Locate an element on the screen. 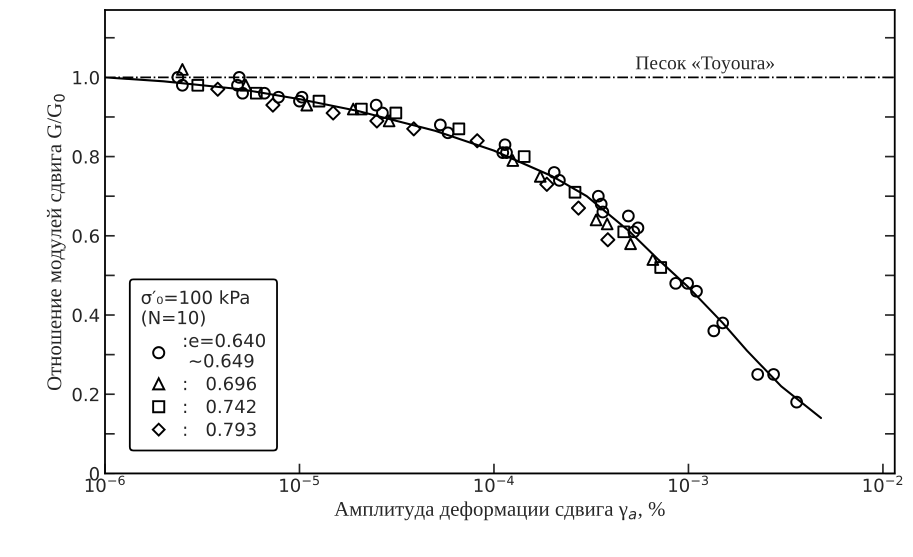 Image resolution: width=913 pixels, height=557 pixels. x-tick-label: 10$^{−4}$ is located at coordinates (494, 484).